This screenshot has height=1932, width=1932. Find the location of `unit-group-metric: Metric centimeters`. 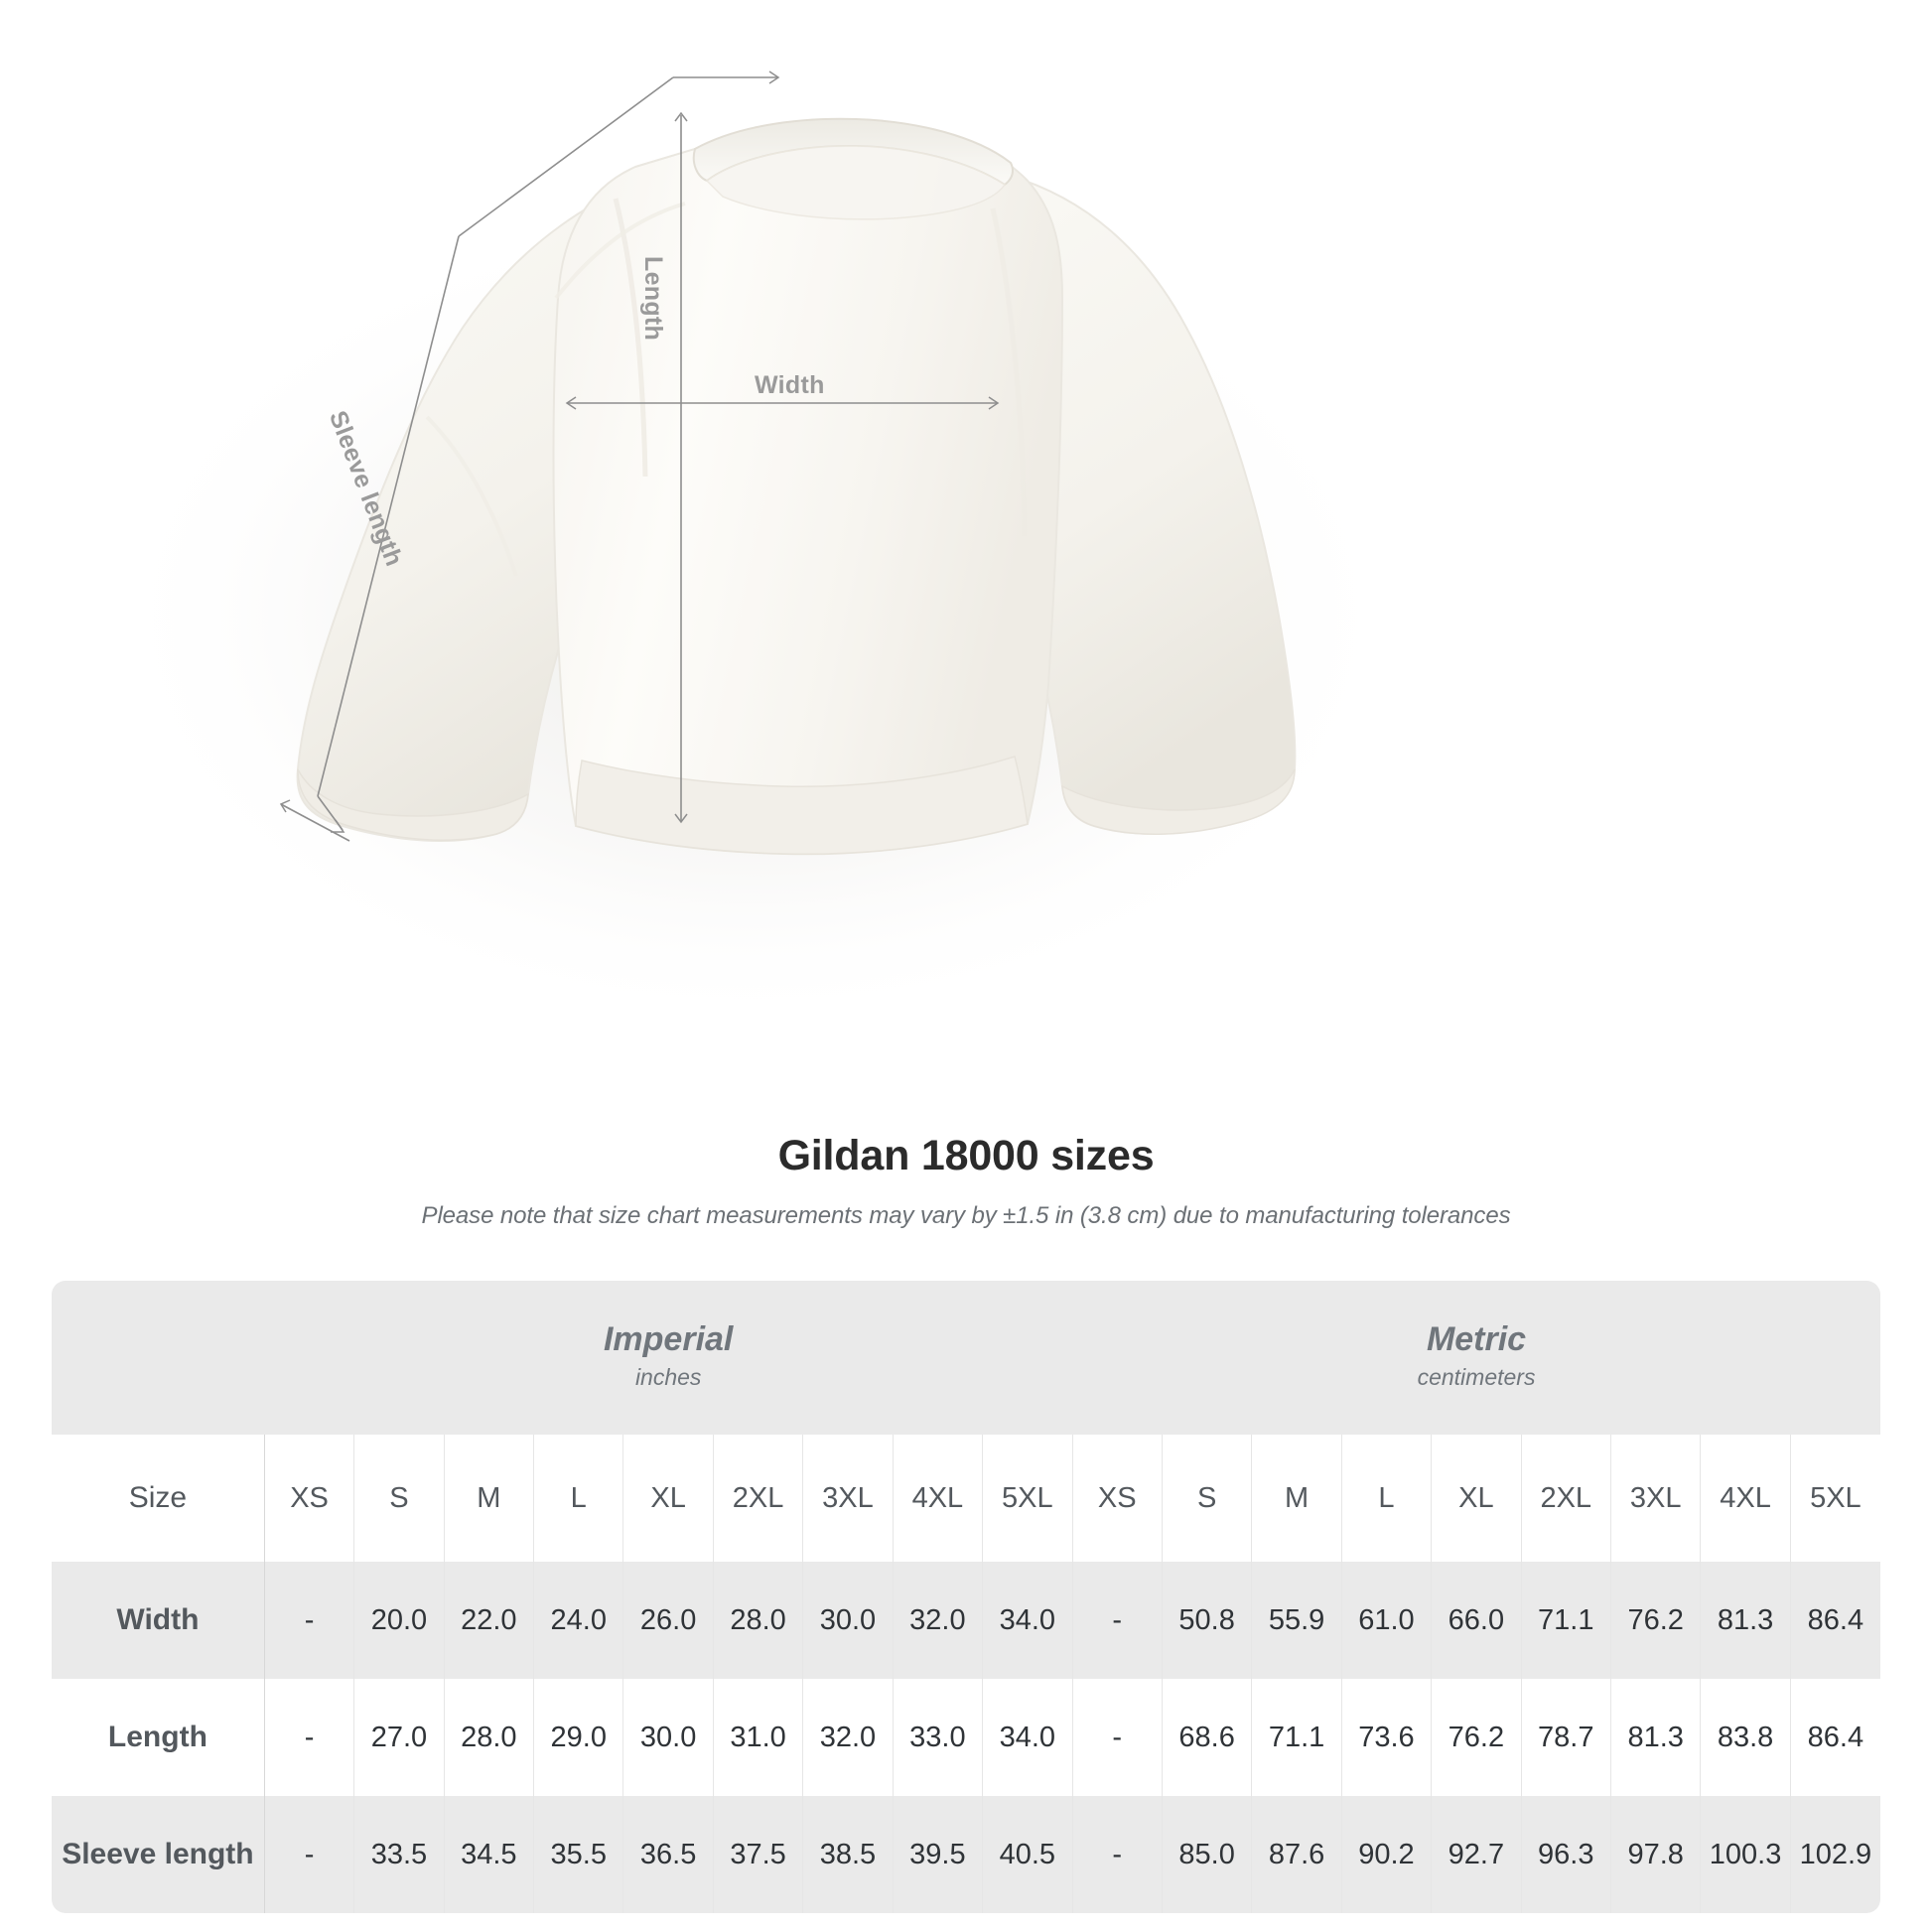

unit-group-metric: Metric centimeters is located at coordinates (1476, 1358).